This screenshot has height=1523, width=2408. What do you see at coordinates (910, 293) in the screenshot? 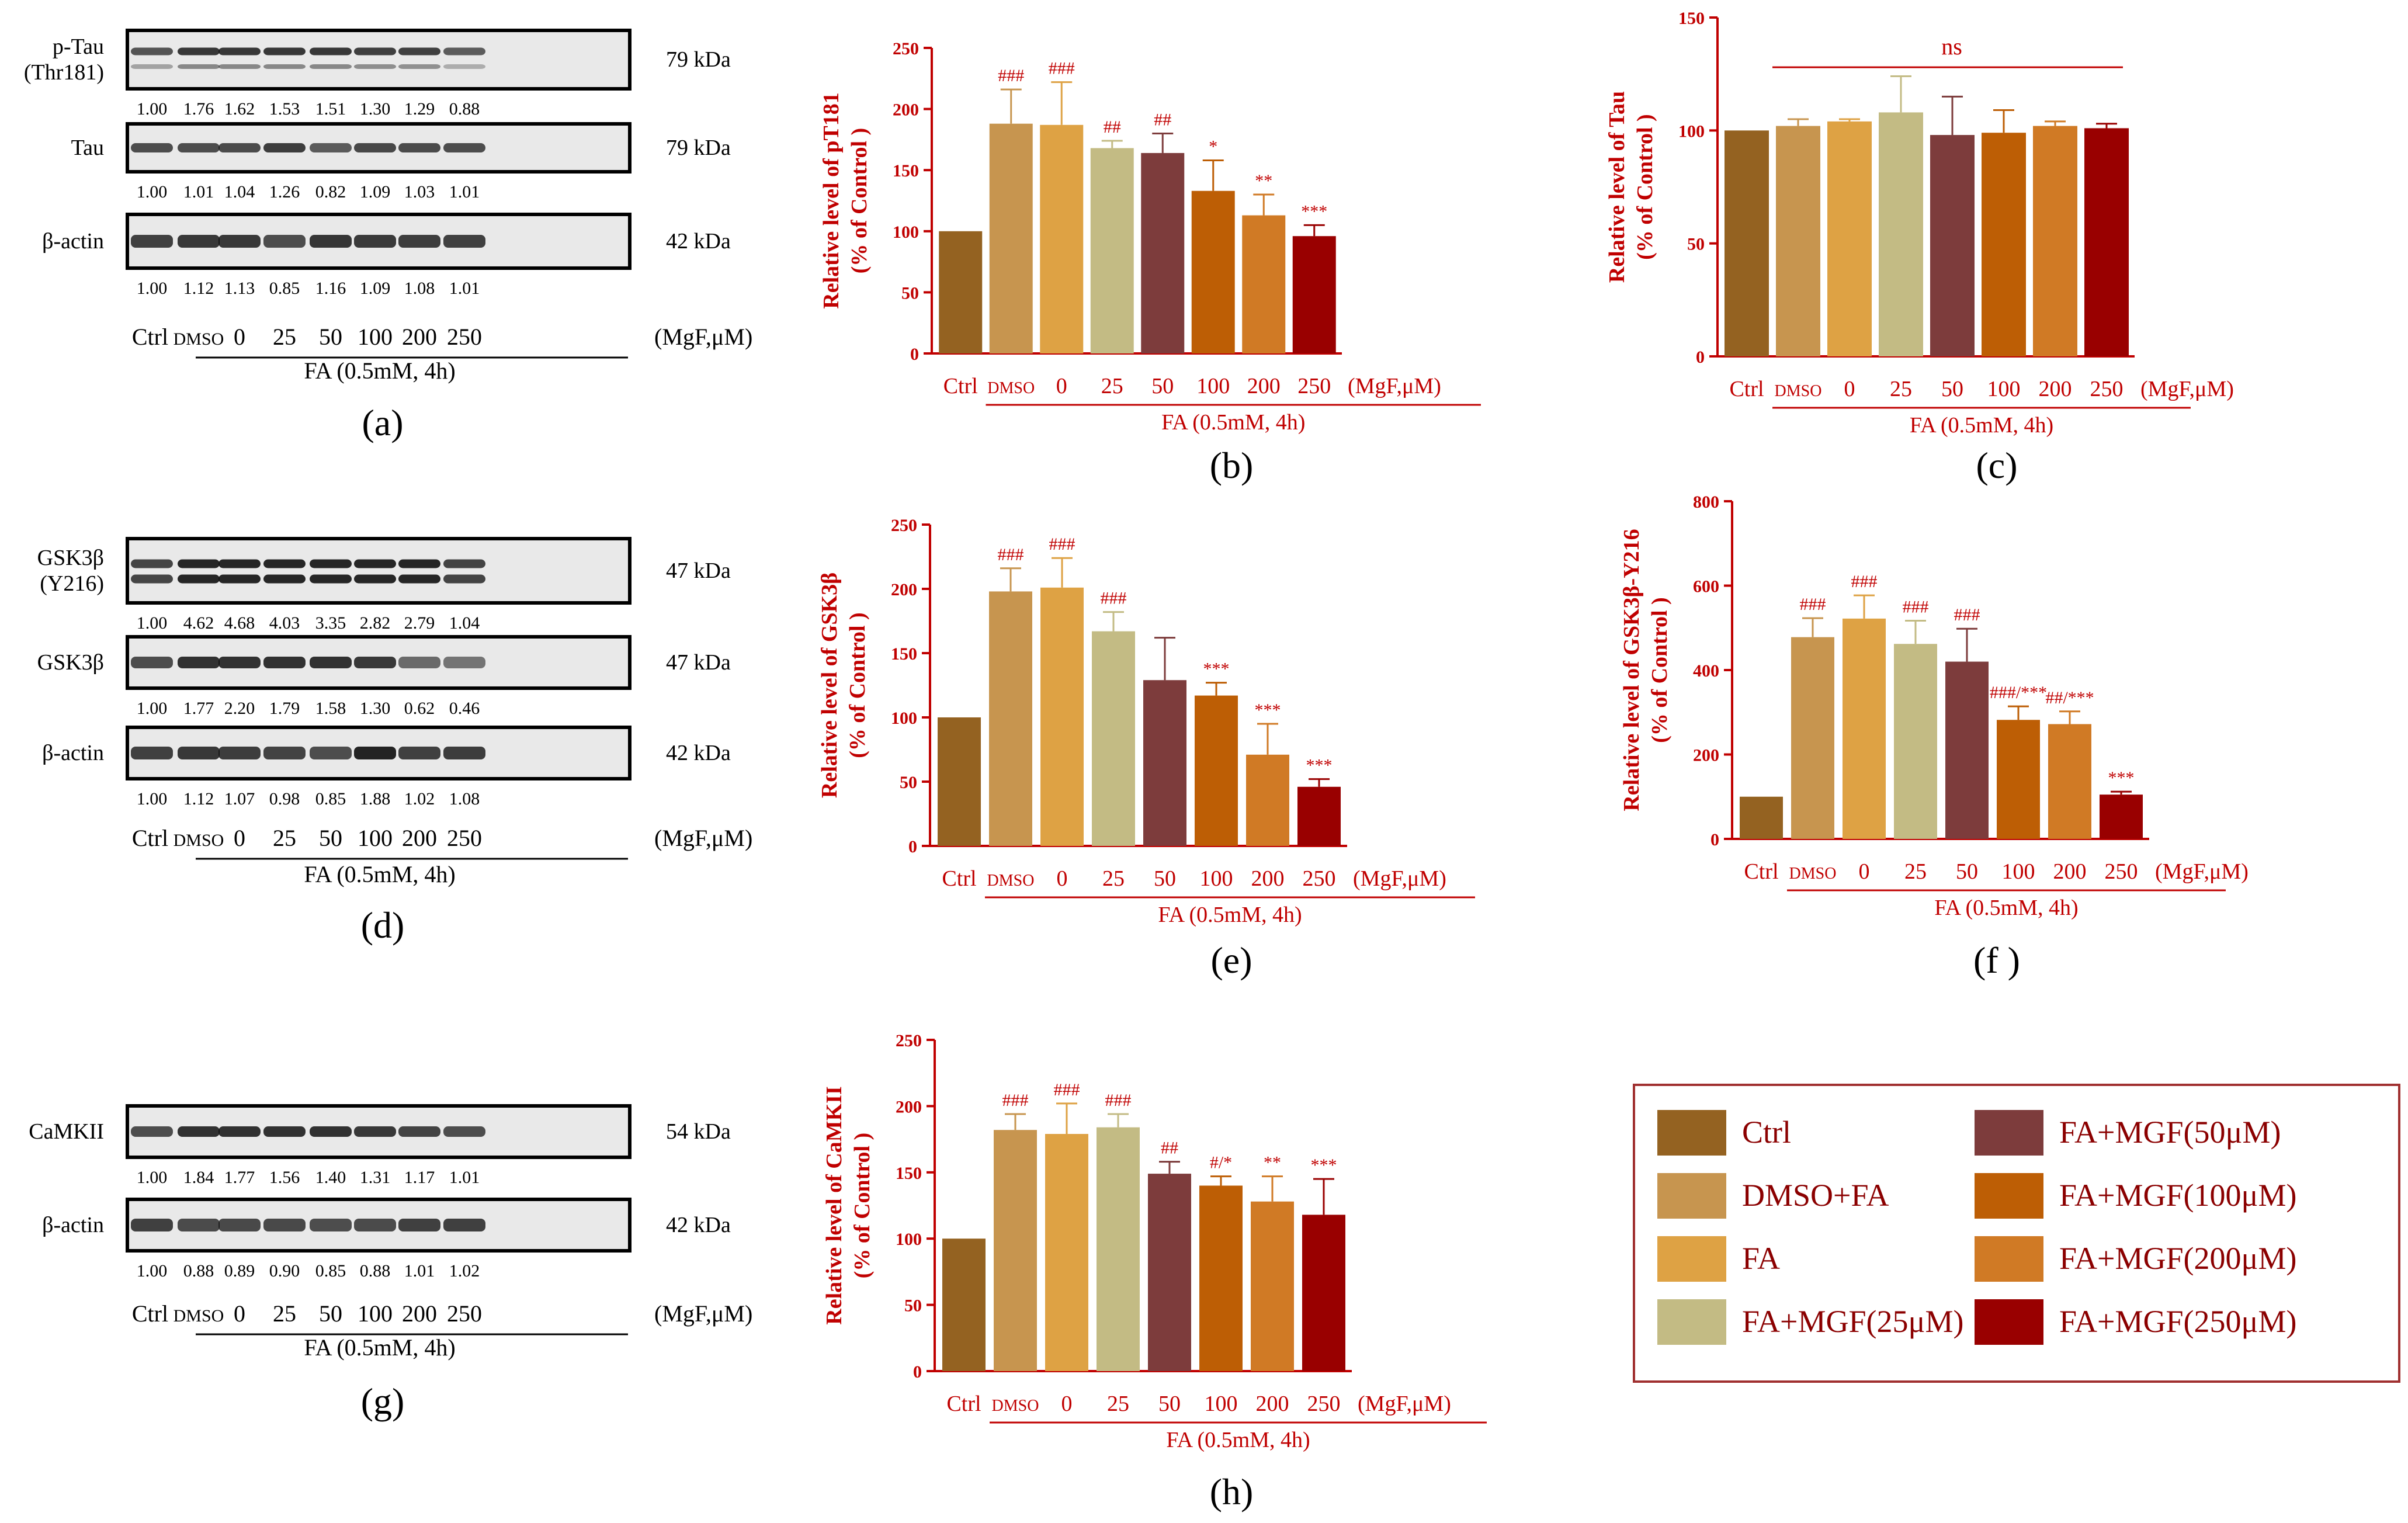
I see `y-tick-label: 50` at bounding box center [910, 293].